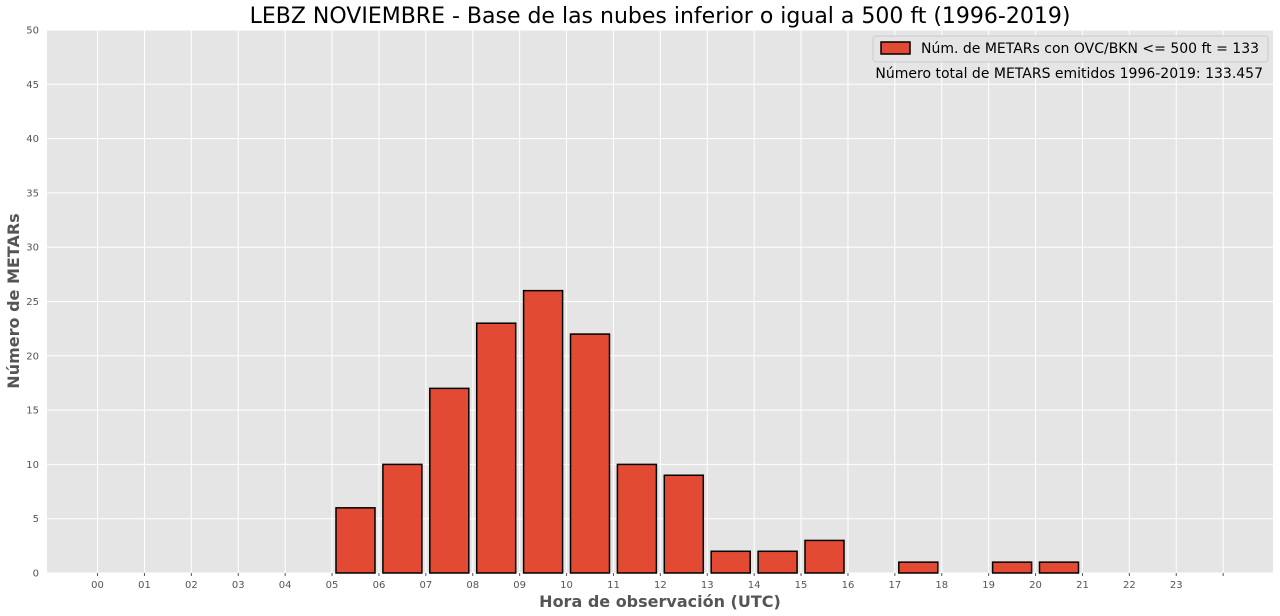 This screenshot has height=616, width=1280. Describe the element at coordinates (32, 248) in the screenshot. I see `y-tick-label: 30` at that location.